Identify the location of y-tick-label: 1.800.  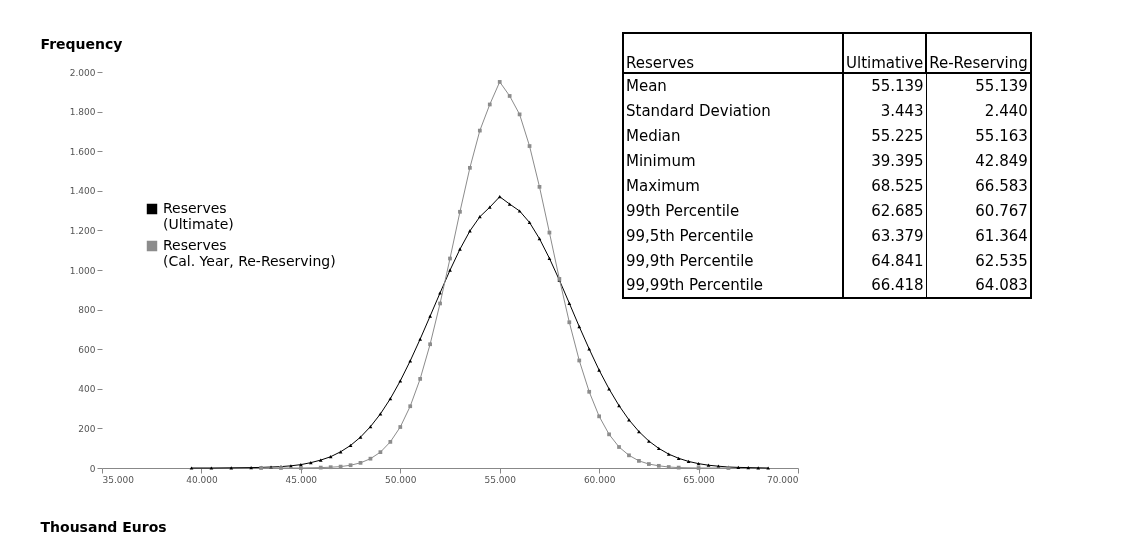
(82, 112).